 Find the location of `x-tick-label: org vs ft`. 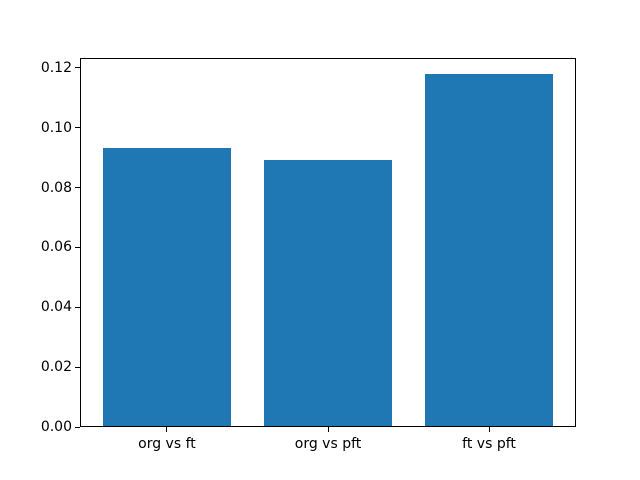

x-tick-label: org vs ft is located at coordinates (167, 444).